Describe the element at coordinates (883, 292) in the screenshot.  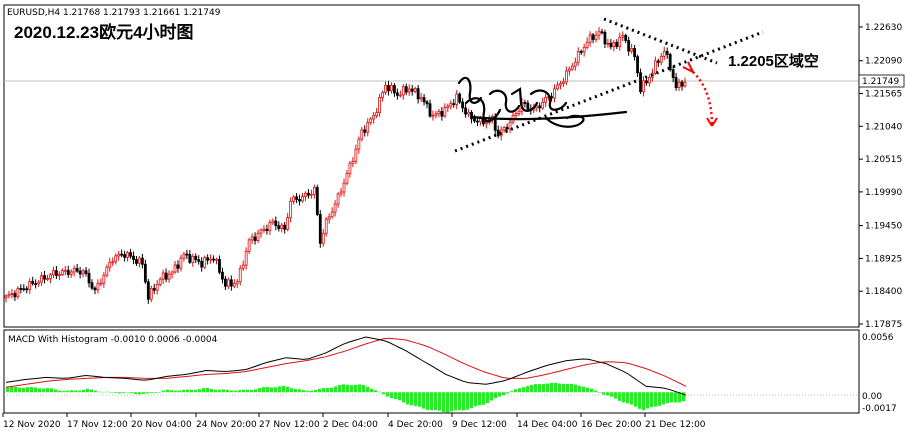
I see `price-tick-label: 1.18400` at that location.